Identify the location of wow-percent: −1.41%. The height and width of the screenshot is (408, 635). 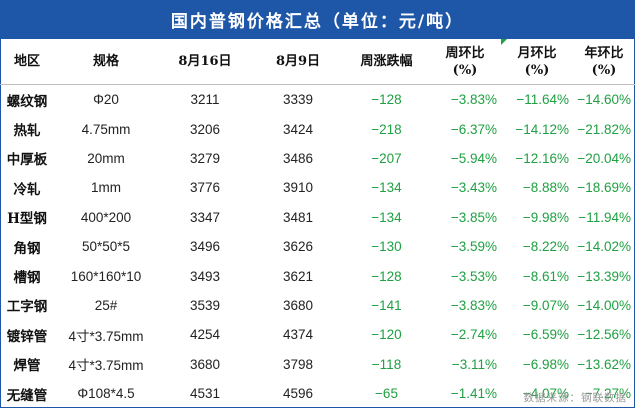
(473, 394).